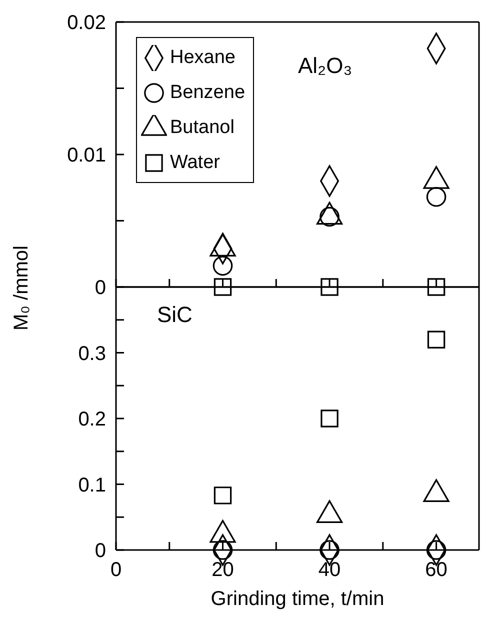 This screenshot has width=483, height=624. What do you see at coordinates (297, 599) in the screenshot?
I see `x-axis-title: Grinding time, t/min` at bounding box center [297, 599].